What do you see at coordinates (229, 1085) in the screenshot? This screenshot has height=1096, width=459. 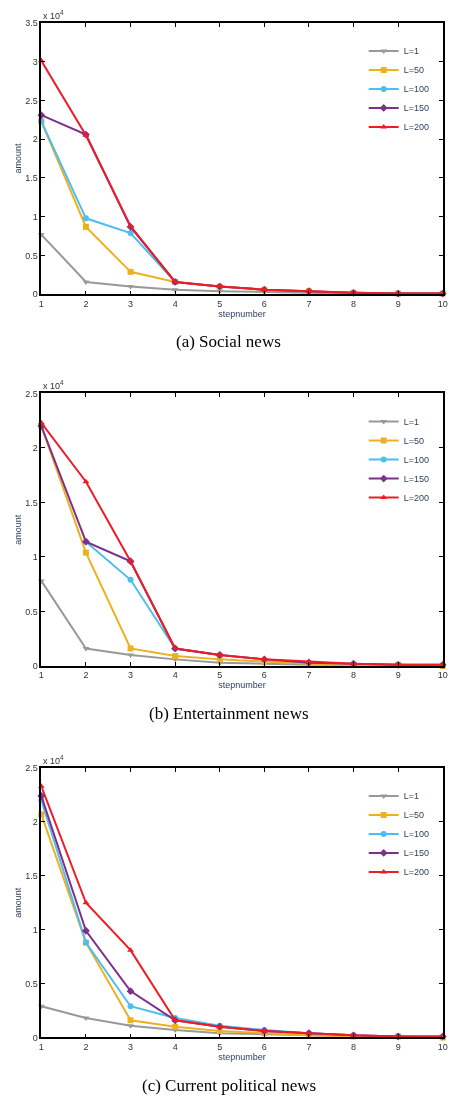 I see `text: (c) Current political news` at bounding box center [229, 1085].